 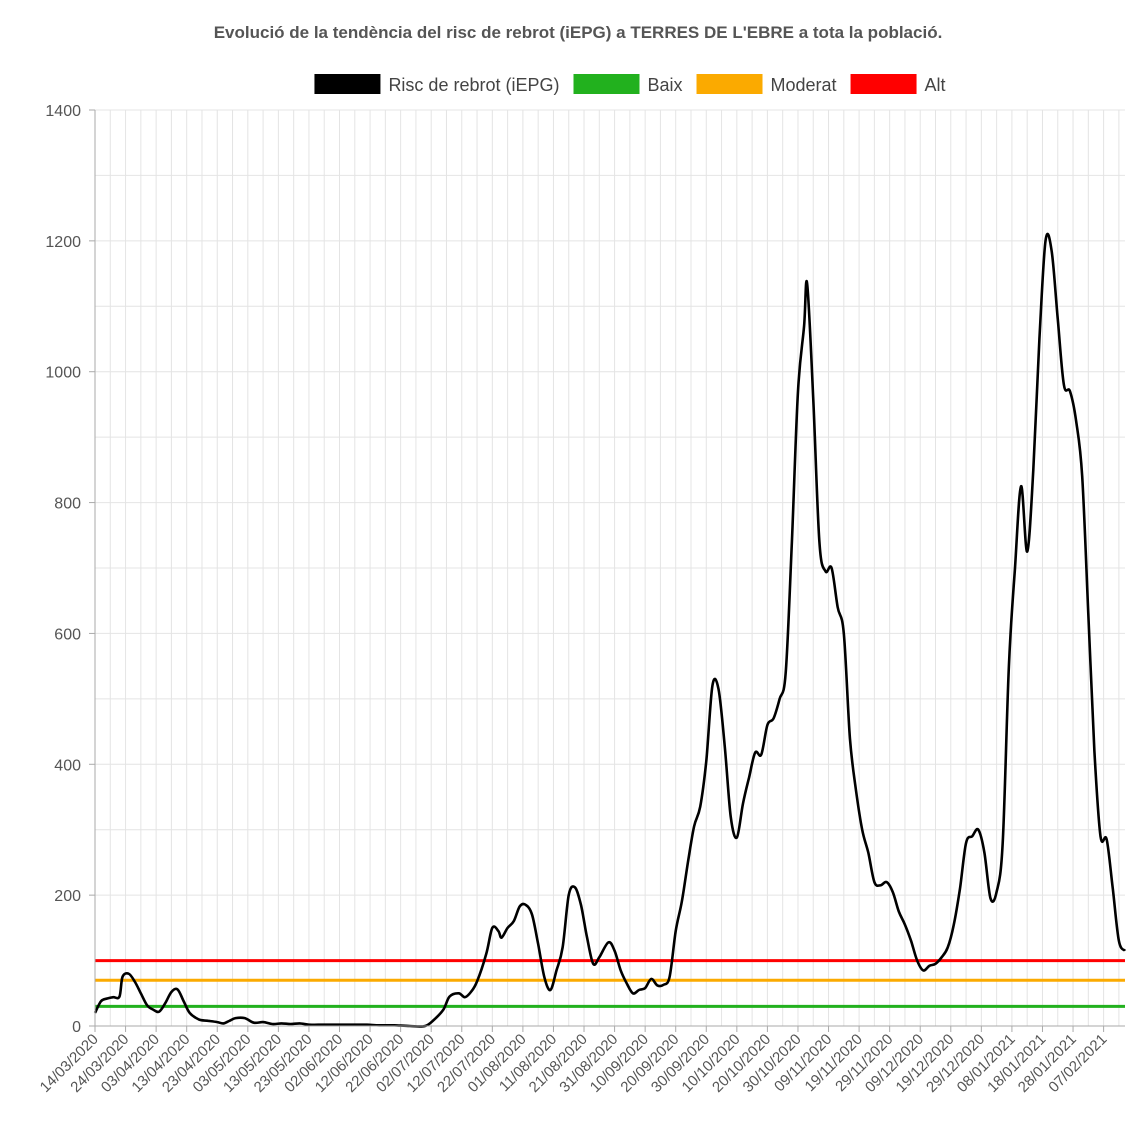 What do you see at coordinates (473, 85) in the screenshot?
I see `legend-label: Risc de rebrot (iEPG)` at bounding box center [473, 85].